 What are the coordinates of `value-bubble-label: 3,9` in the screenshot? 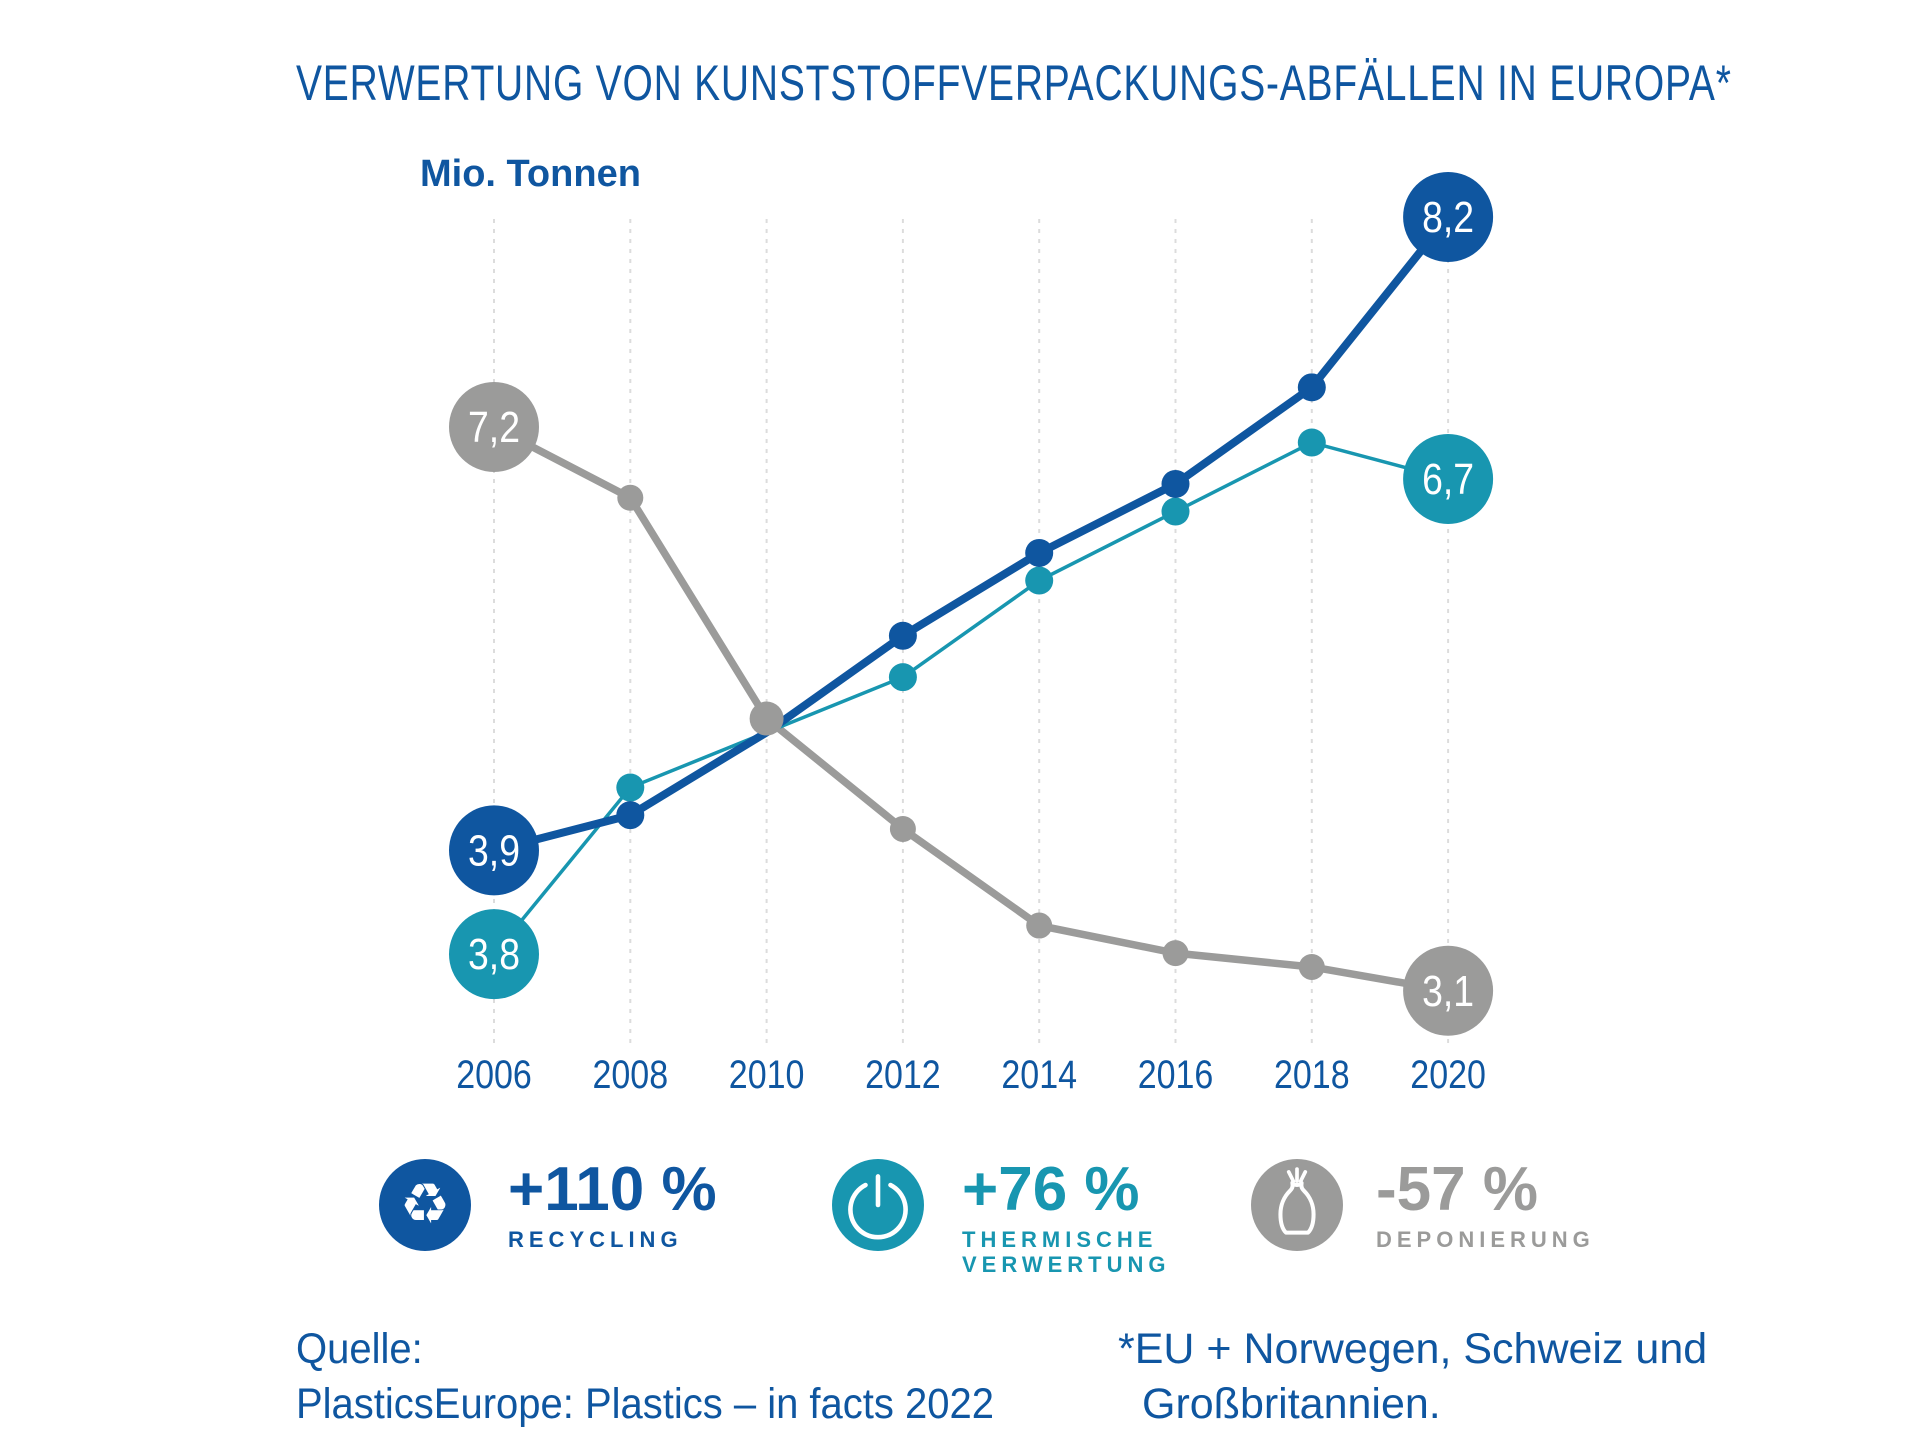 It's located at (494, 850).